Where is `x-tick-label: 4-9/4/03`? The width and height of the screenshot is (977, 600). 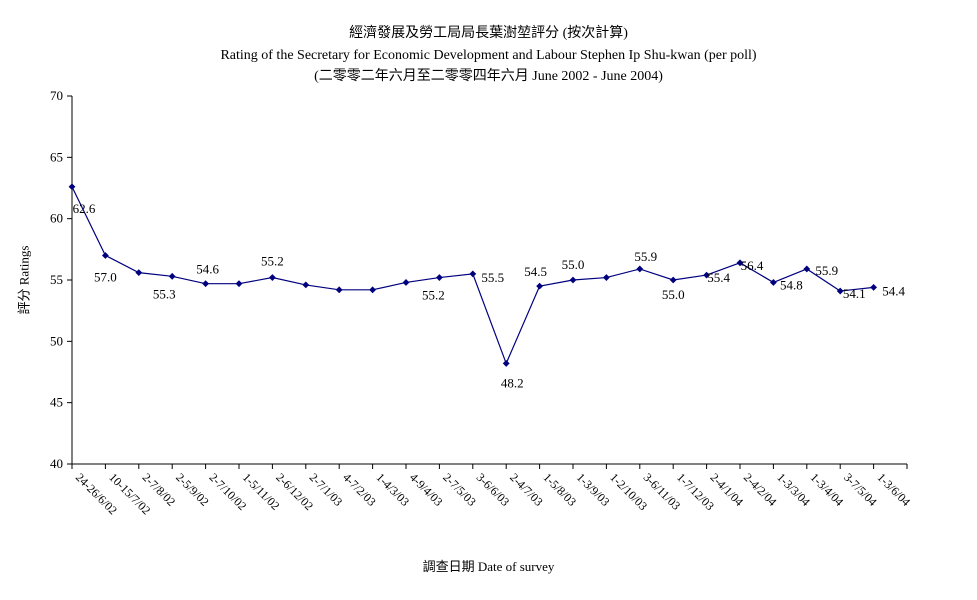
x-tick-label: 4-9/4/03 is located at coordinates (426, 489).